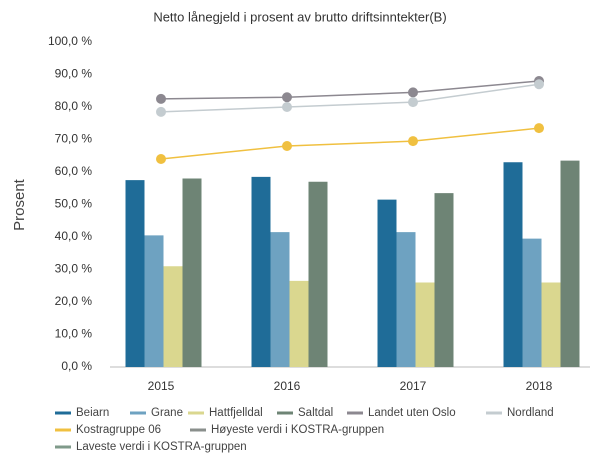 This screenshot has height=455, width=600. What do you see at coordinates (70, 41) in the screenshot?
I see `y-tick-label: 100,0 %` at bounding box center [70, 41].